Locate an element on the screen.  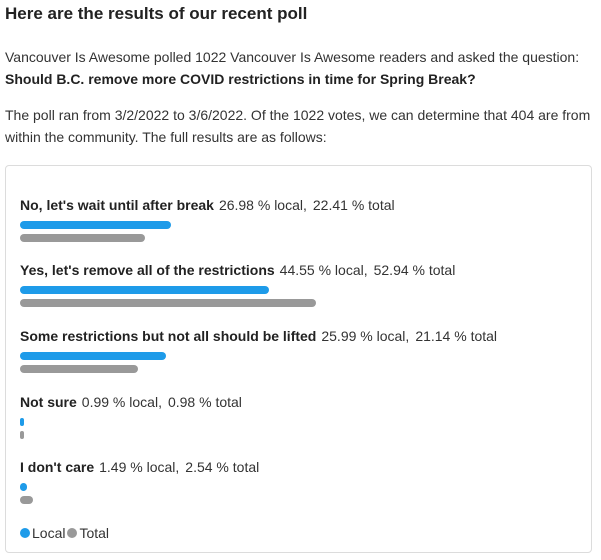
option-text-line: Not sure 0.99 % local, 0.98 % total is located at coordinates (300, 402).